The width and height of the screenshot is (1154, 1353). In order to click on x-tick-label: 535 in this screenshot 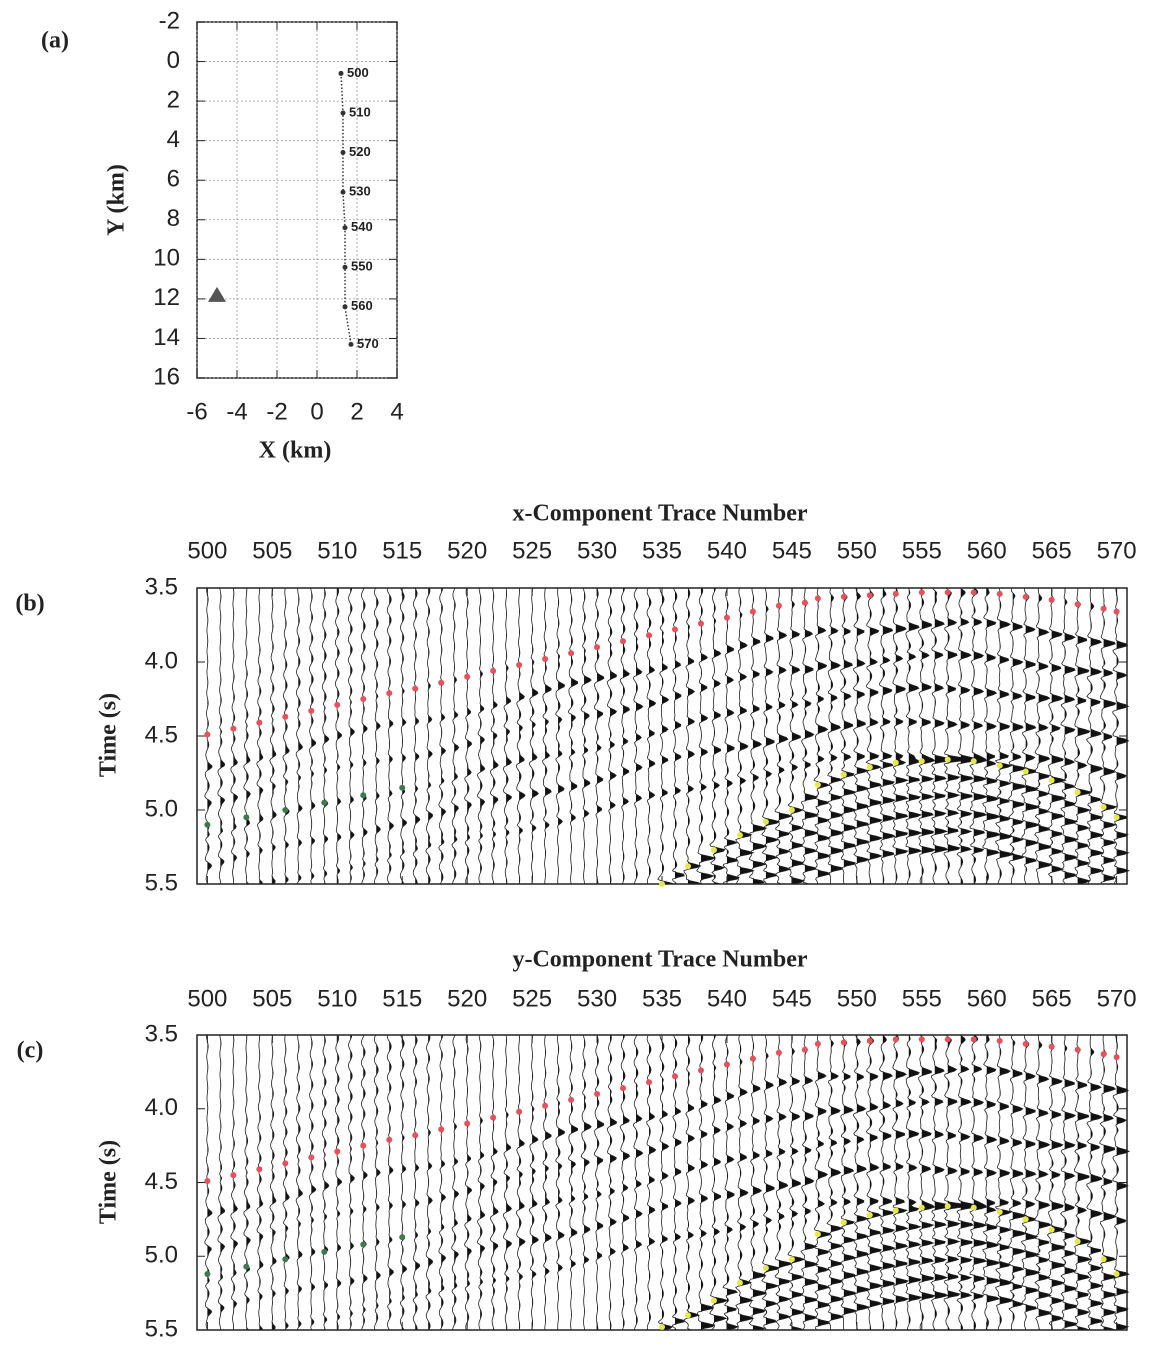, I will do `click(662, 998)`.